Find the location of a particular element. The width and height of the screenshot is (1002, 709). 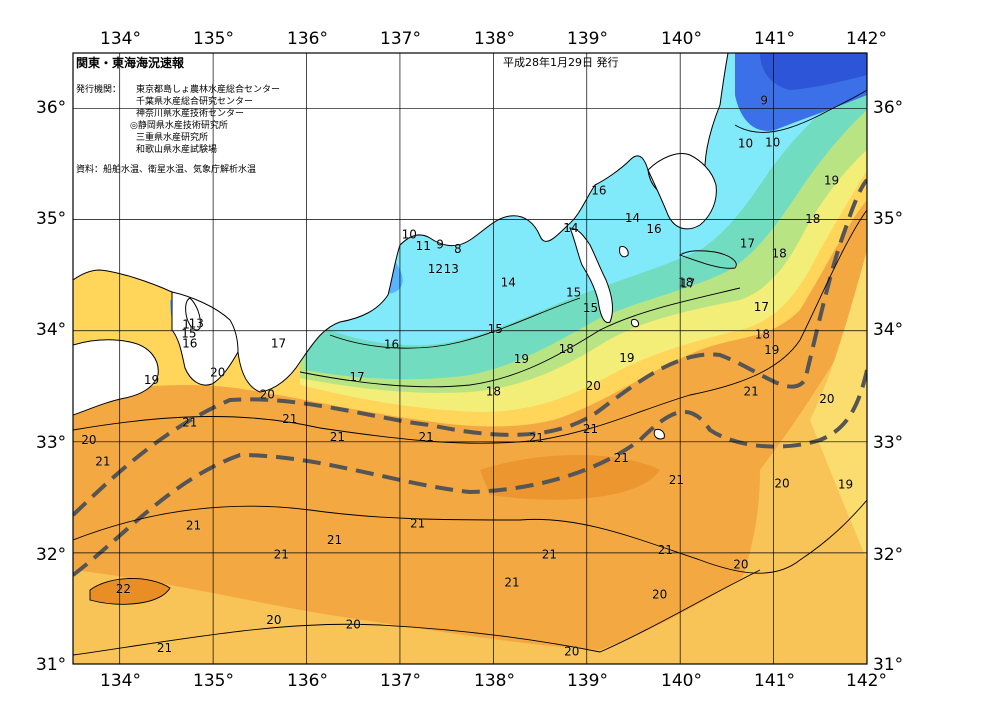

lon-label: 136° is located at coordinates (307, 39).